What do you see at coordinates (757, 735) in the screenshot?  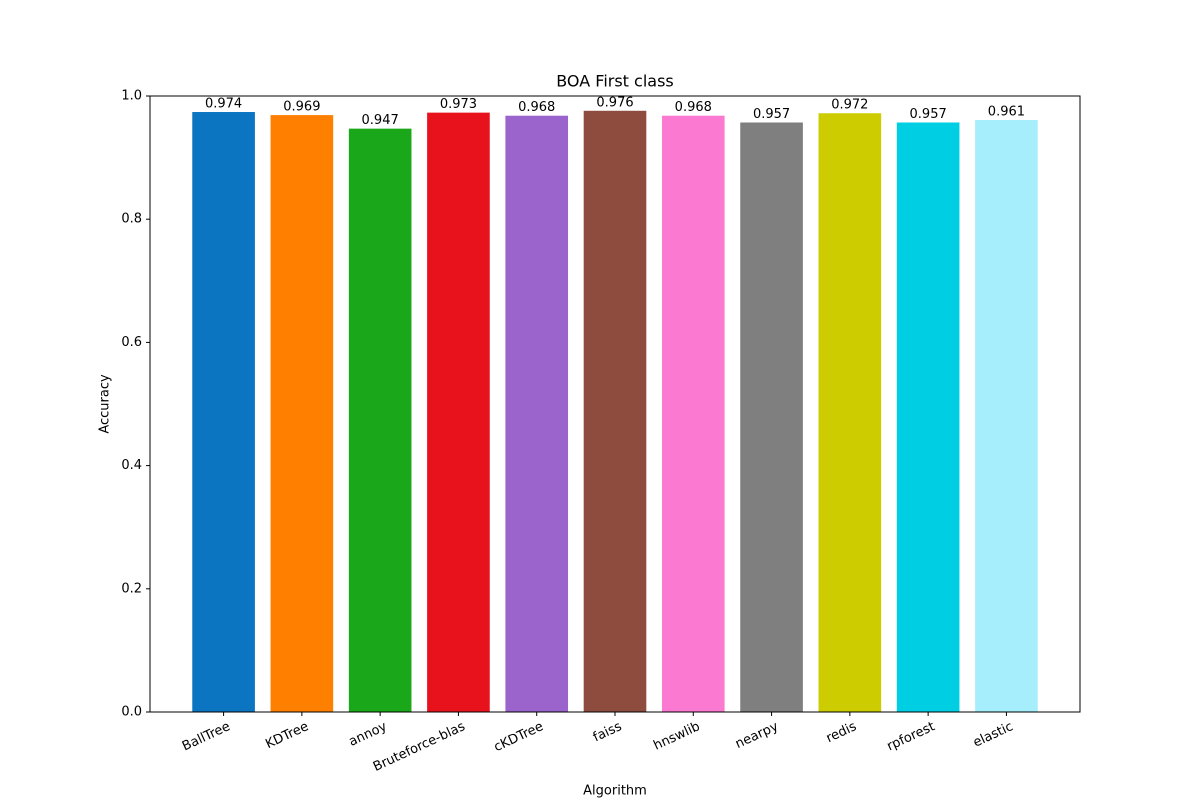 I see `x-tick-label: nearpy` at bounding box center [757, 735].